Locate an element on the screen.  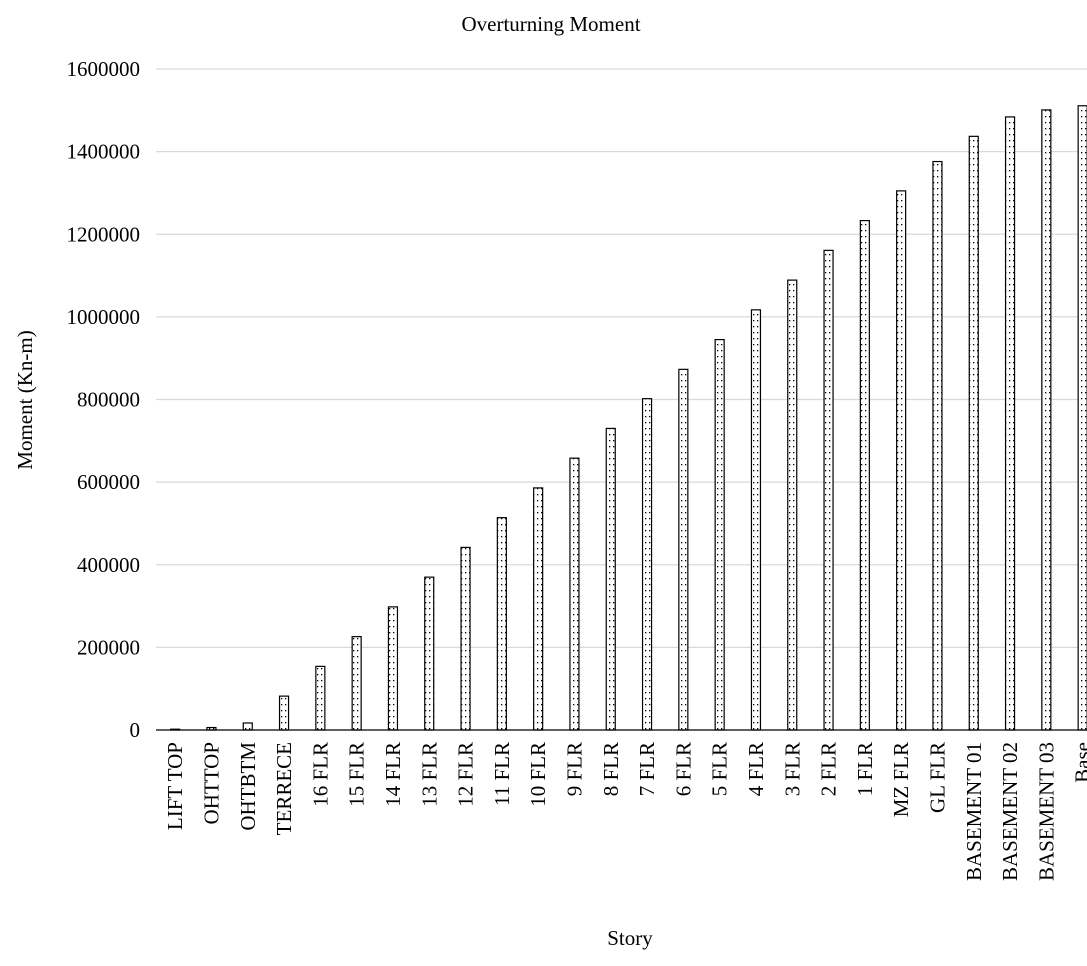
x-tick-label: TERRECE is located at coordinates (284, 788).